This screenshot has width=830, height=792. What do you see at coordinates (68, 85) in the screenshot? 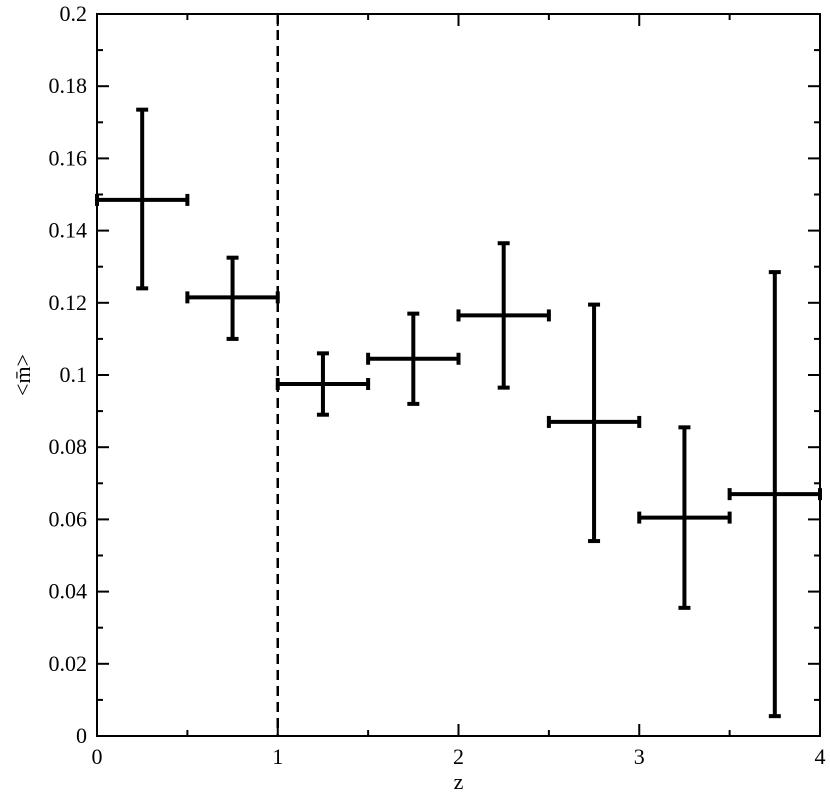
I see `y-tick-label: 0.18` at bounding box center [68, 85].